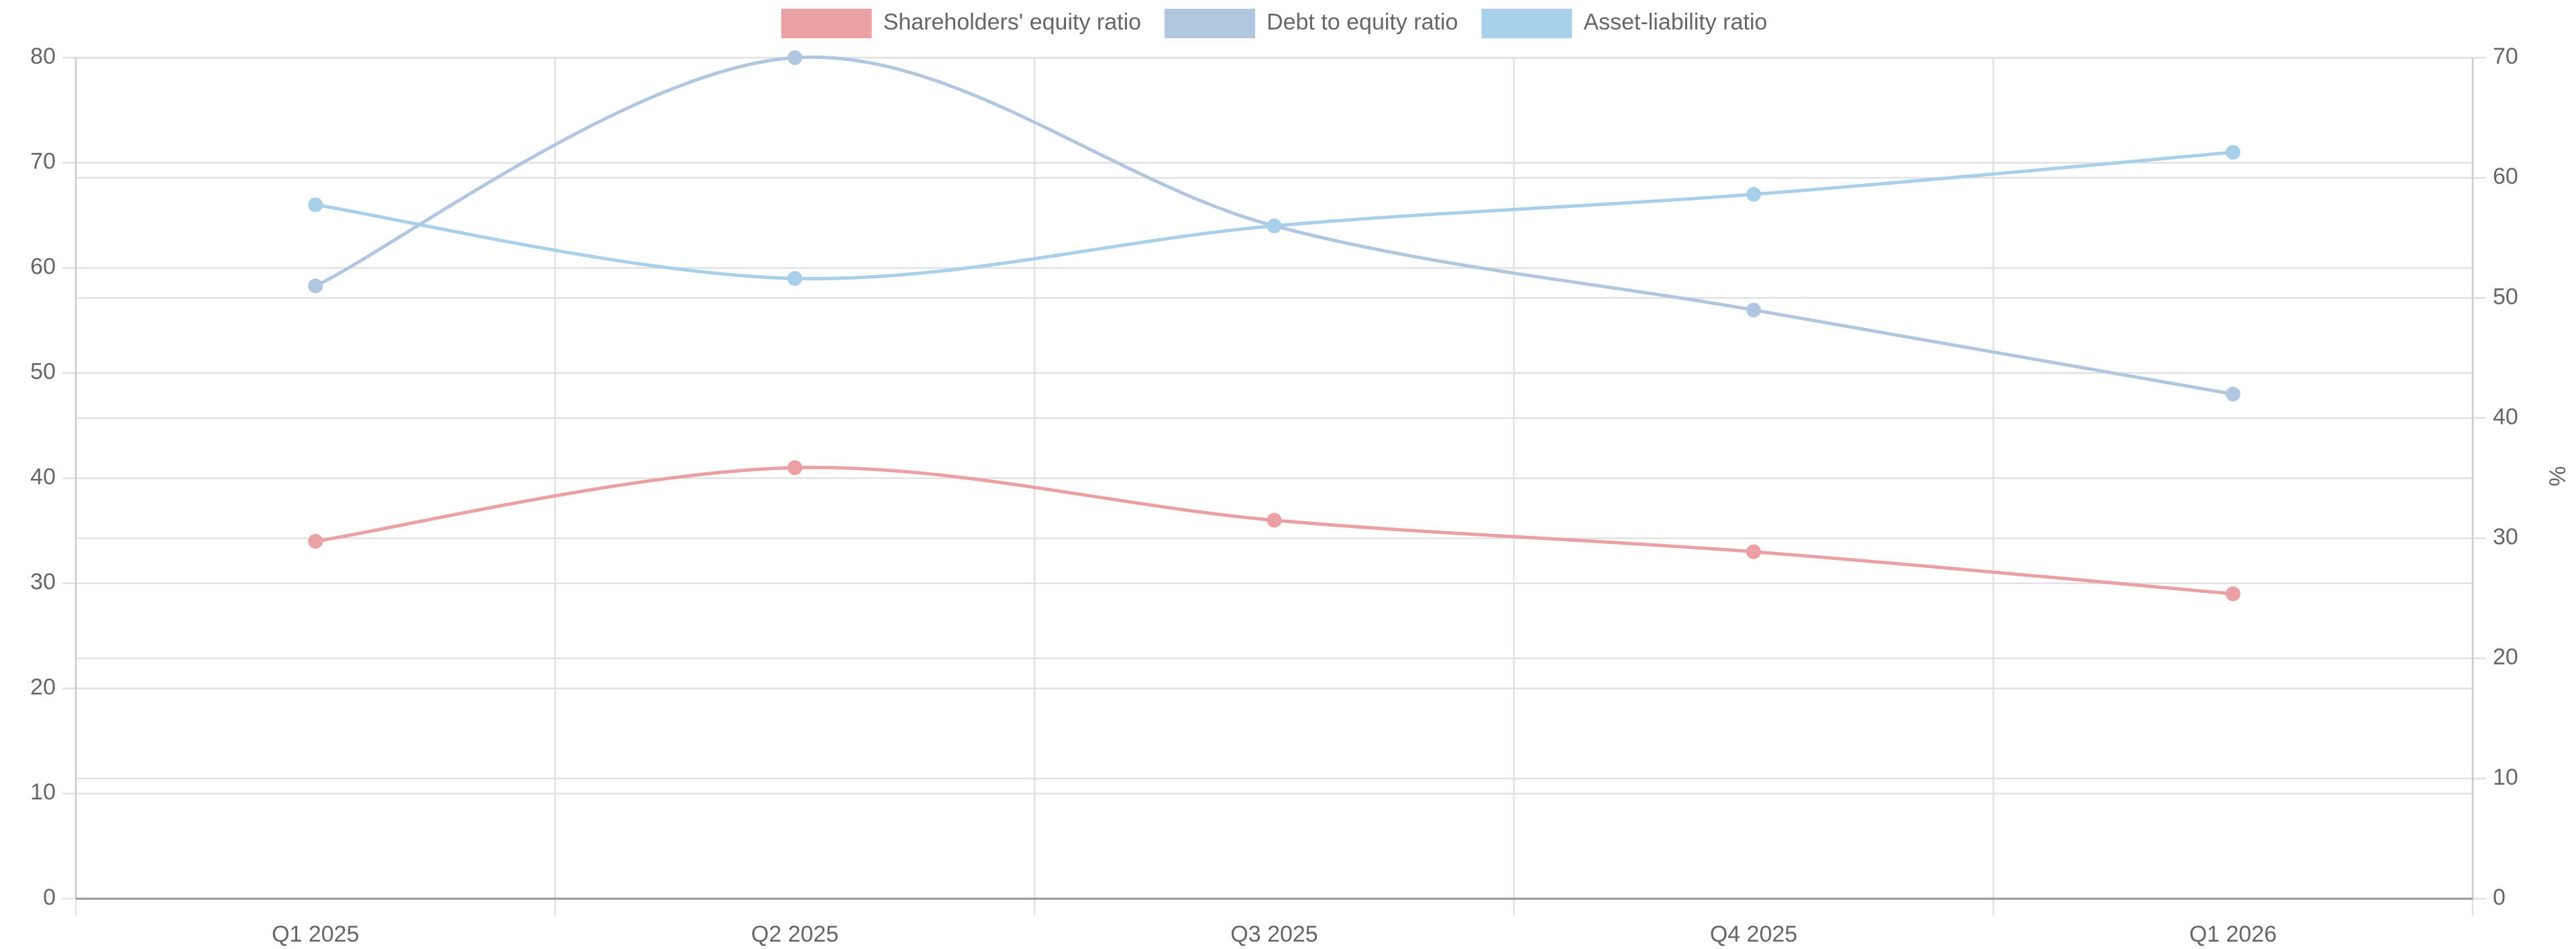  Describe the element at coordinates (2232, 934) in the screenshot. I see `x-tick-label: Q1 2026` at that location.